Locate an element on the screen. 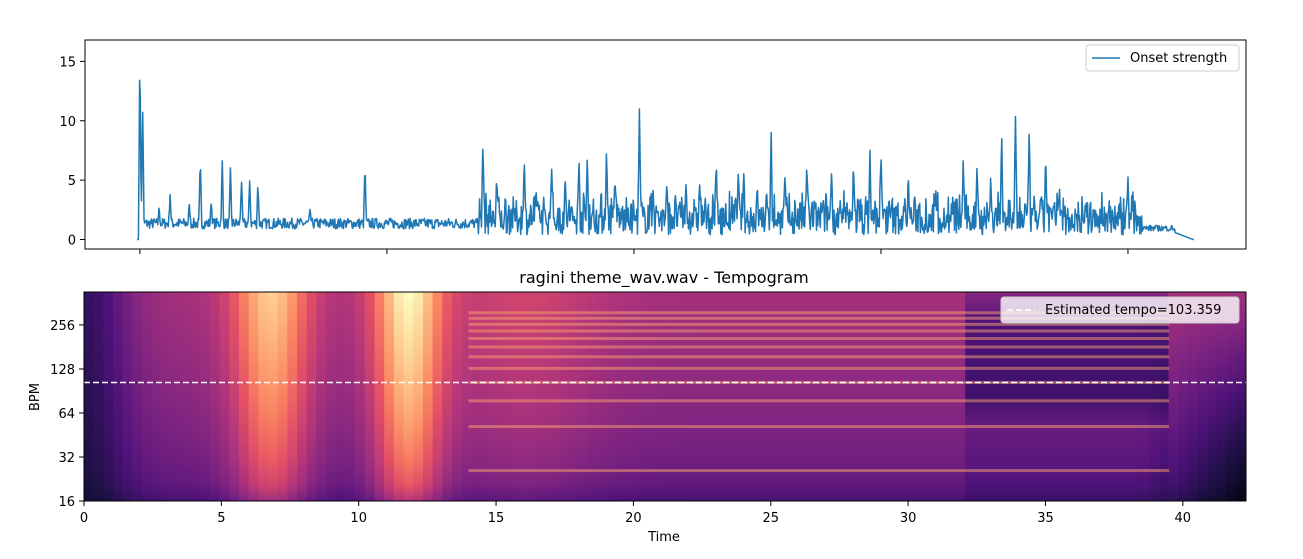 Image resolution: width=1303 pixels, height=559 pixels. tempogram-x-tick-label: 15 is located at coordinates (496, 518).